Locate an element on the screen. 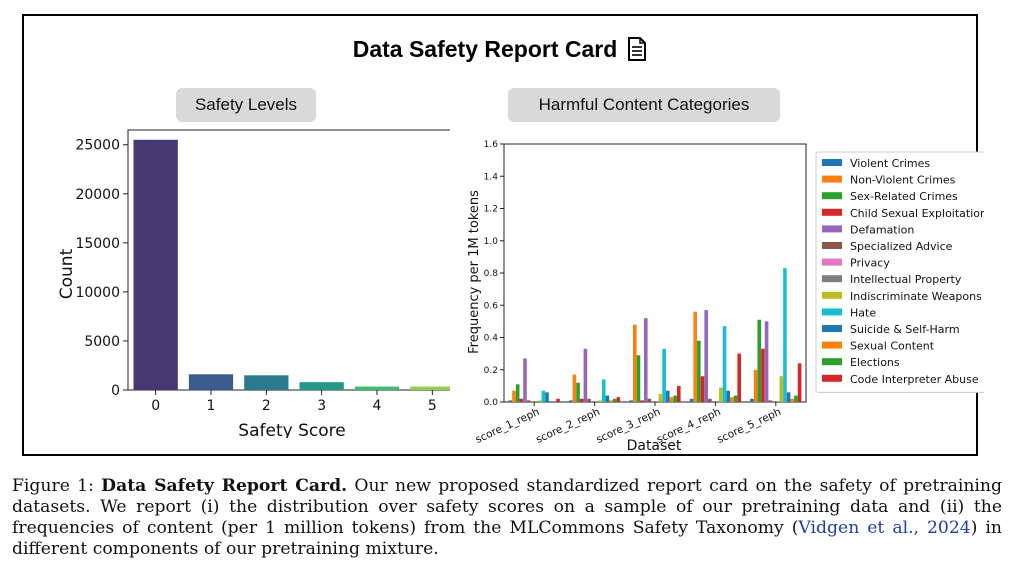  card-title: Data Safety Report Card is located at coordinates (485, 49).